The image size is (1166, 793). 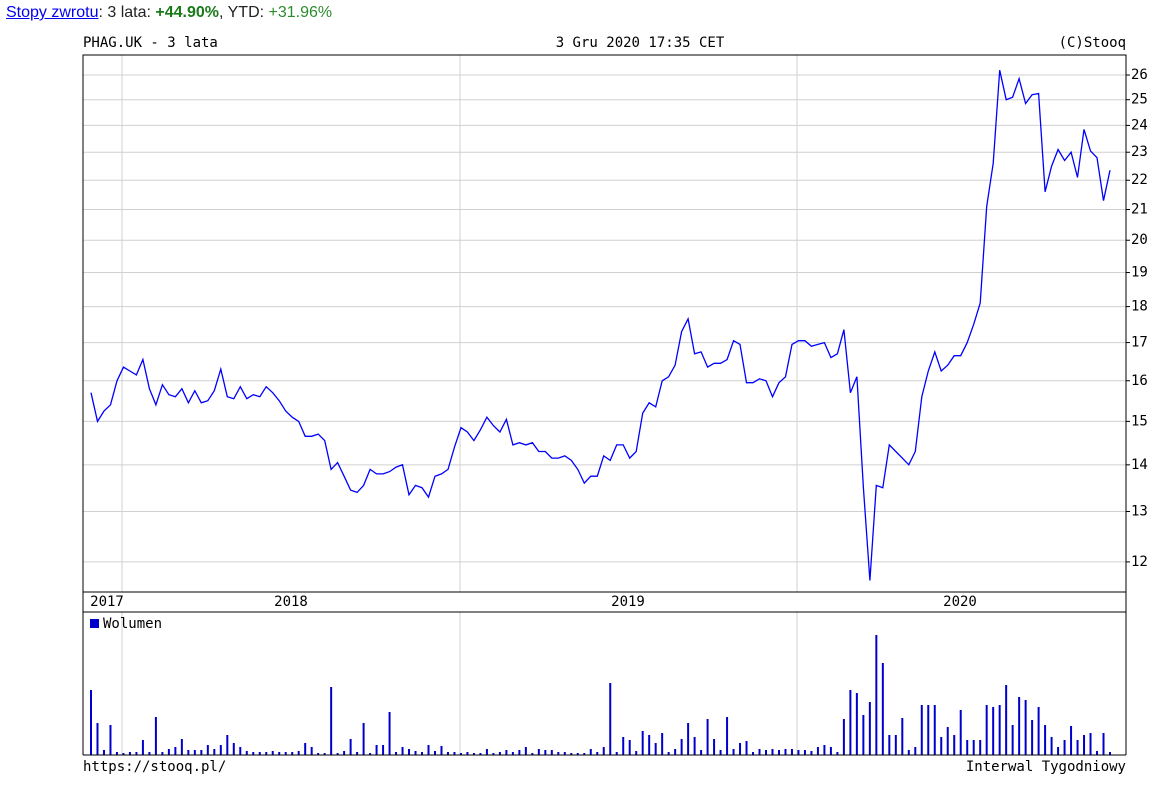 I want to click on y-tick-label: 16, so click(x=1139, y=381).